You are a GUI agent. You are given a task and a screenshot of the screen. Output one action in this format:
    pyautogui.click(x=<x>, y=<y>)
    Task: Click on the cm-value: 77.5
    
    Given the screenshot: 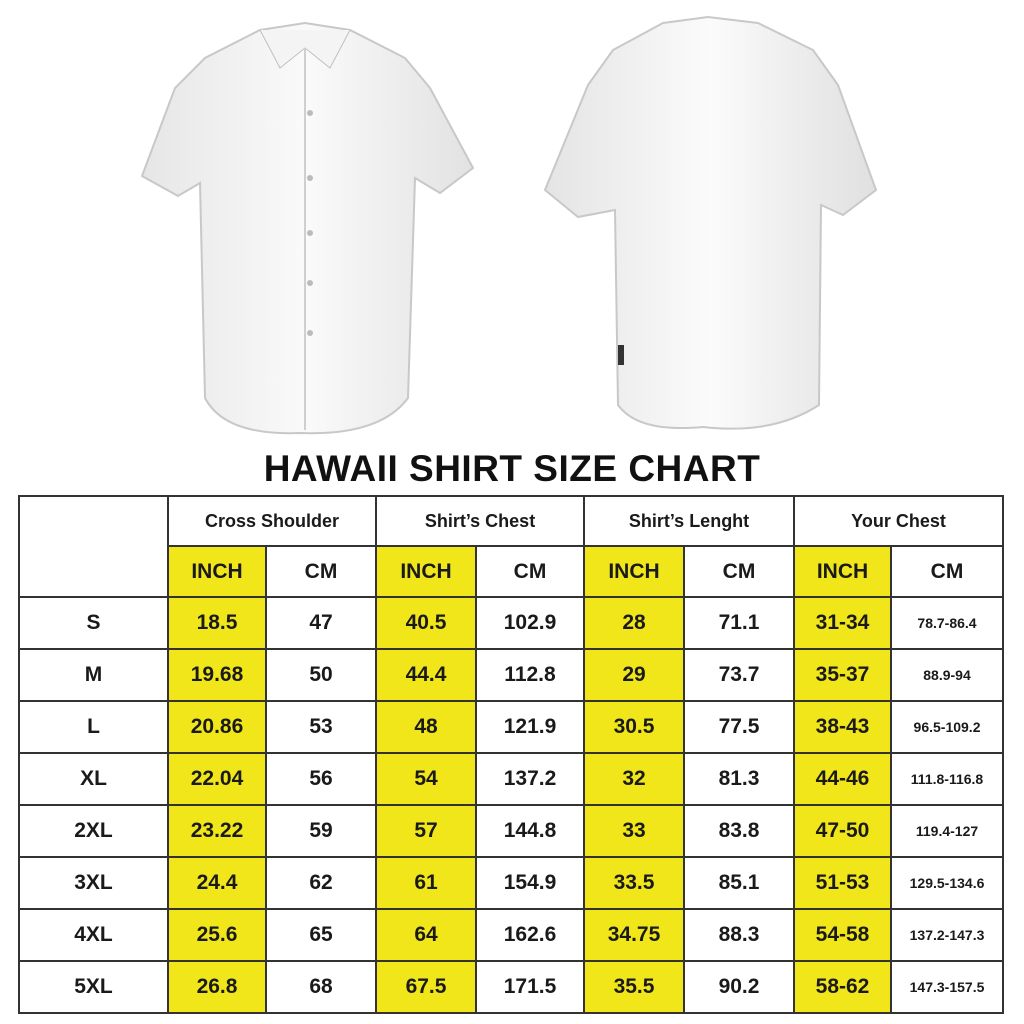 What is the action you would take?
    pyautogui.click(x=739, y=727)
    